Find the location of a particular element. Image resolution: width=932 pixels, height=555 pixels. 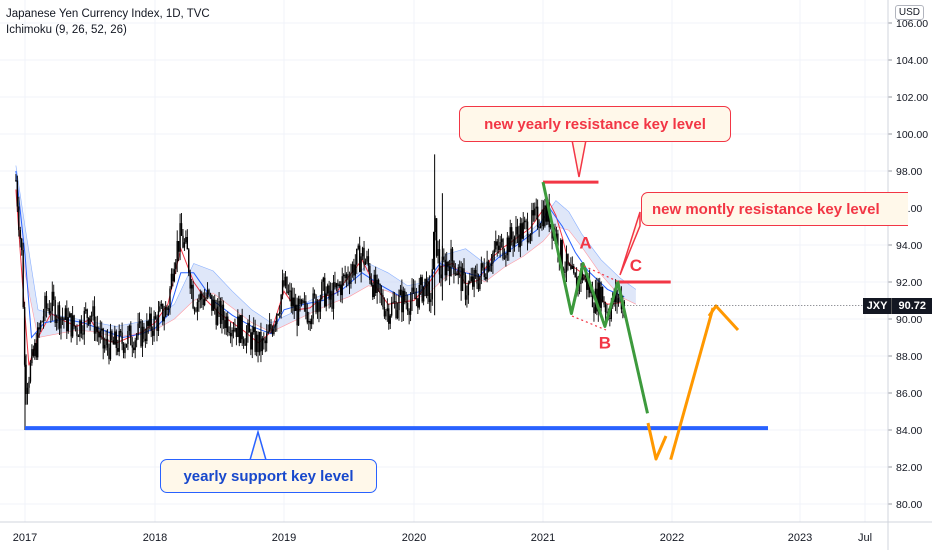

currency-badge: USD is located at coordinates (909, 12).